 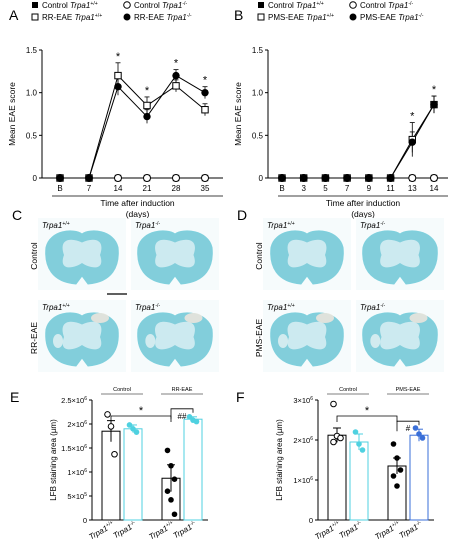 I want to click on y-tick-label: 2×10⁶, so click(x=303, y=440).